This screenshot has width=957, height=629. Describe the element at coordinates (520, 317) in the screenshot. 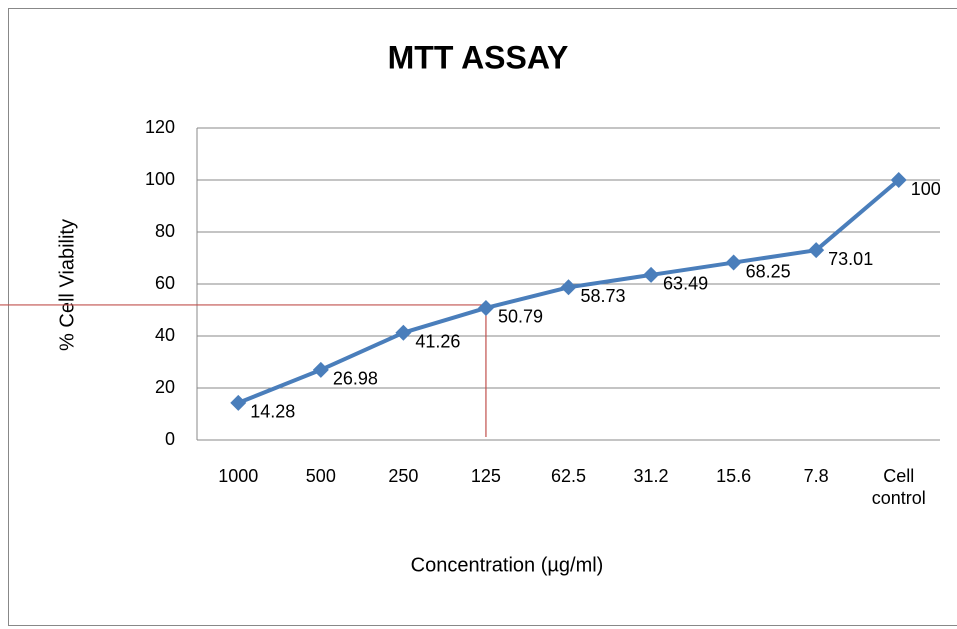

I see `data-label: 50.79` at that location.